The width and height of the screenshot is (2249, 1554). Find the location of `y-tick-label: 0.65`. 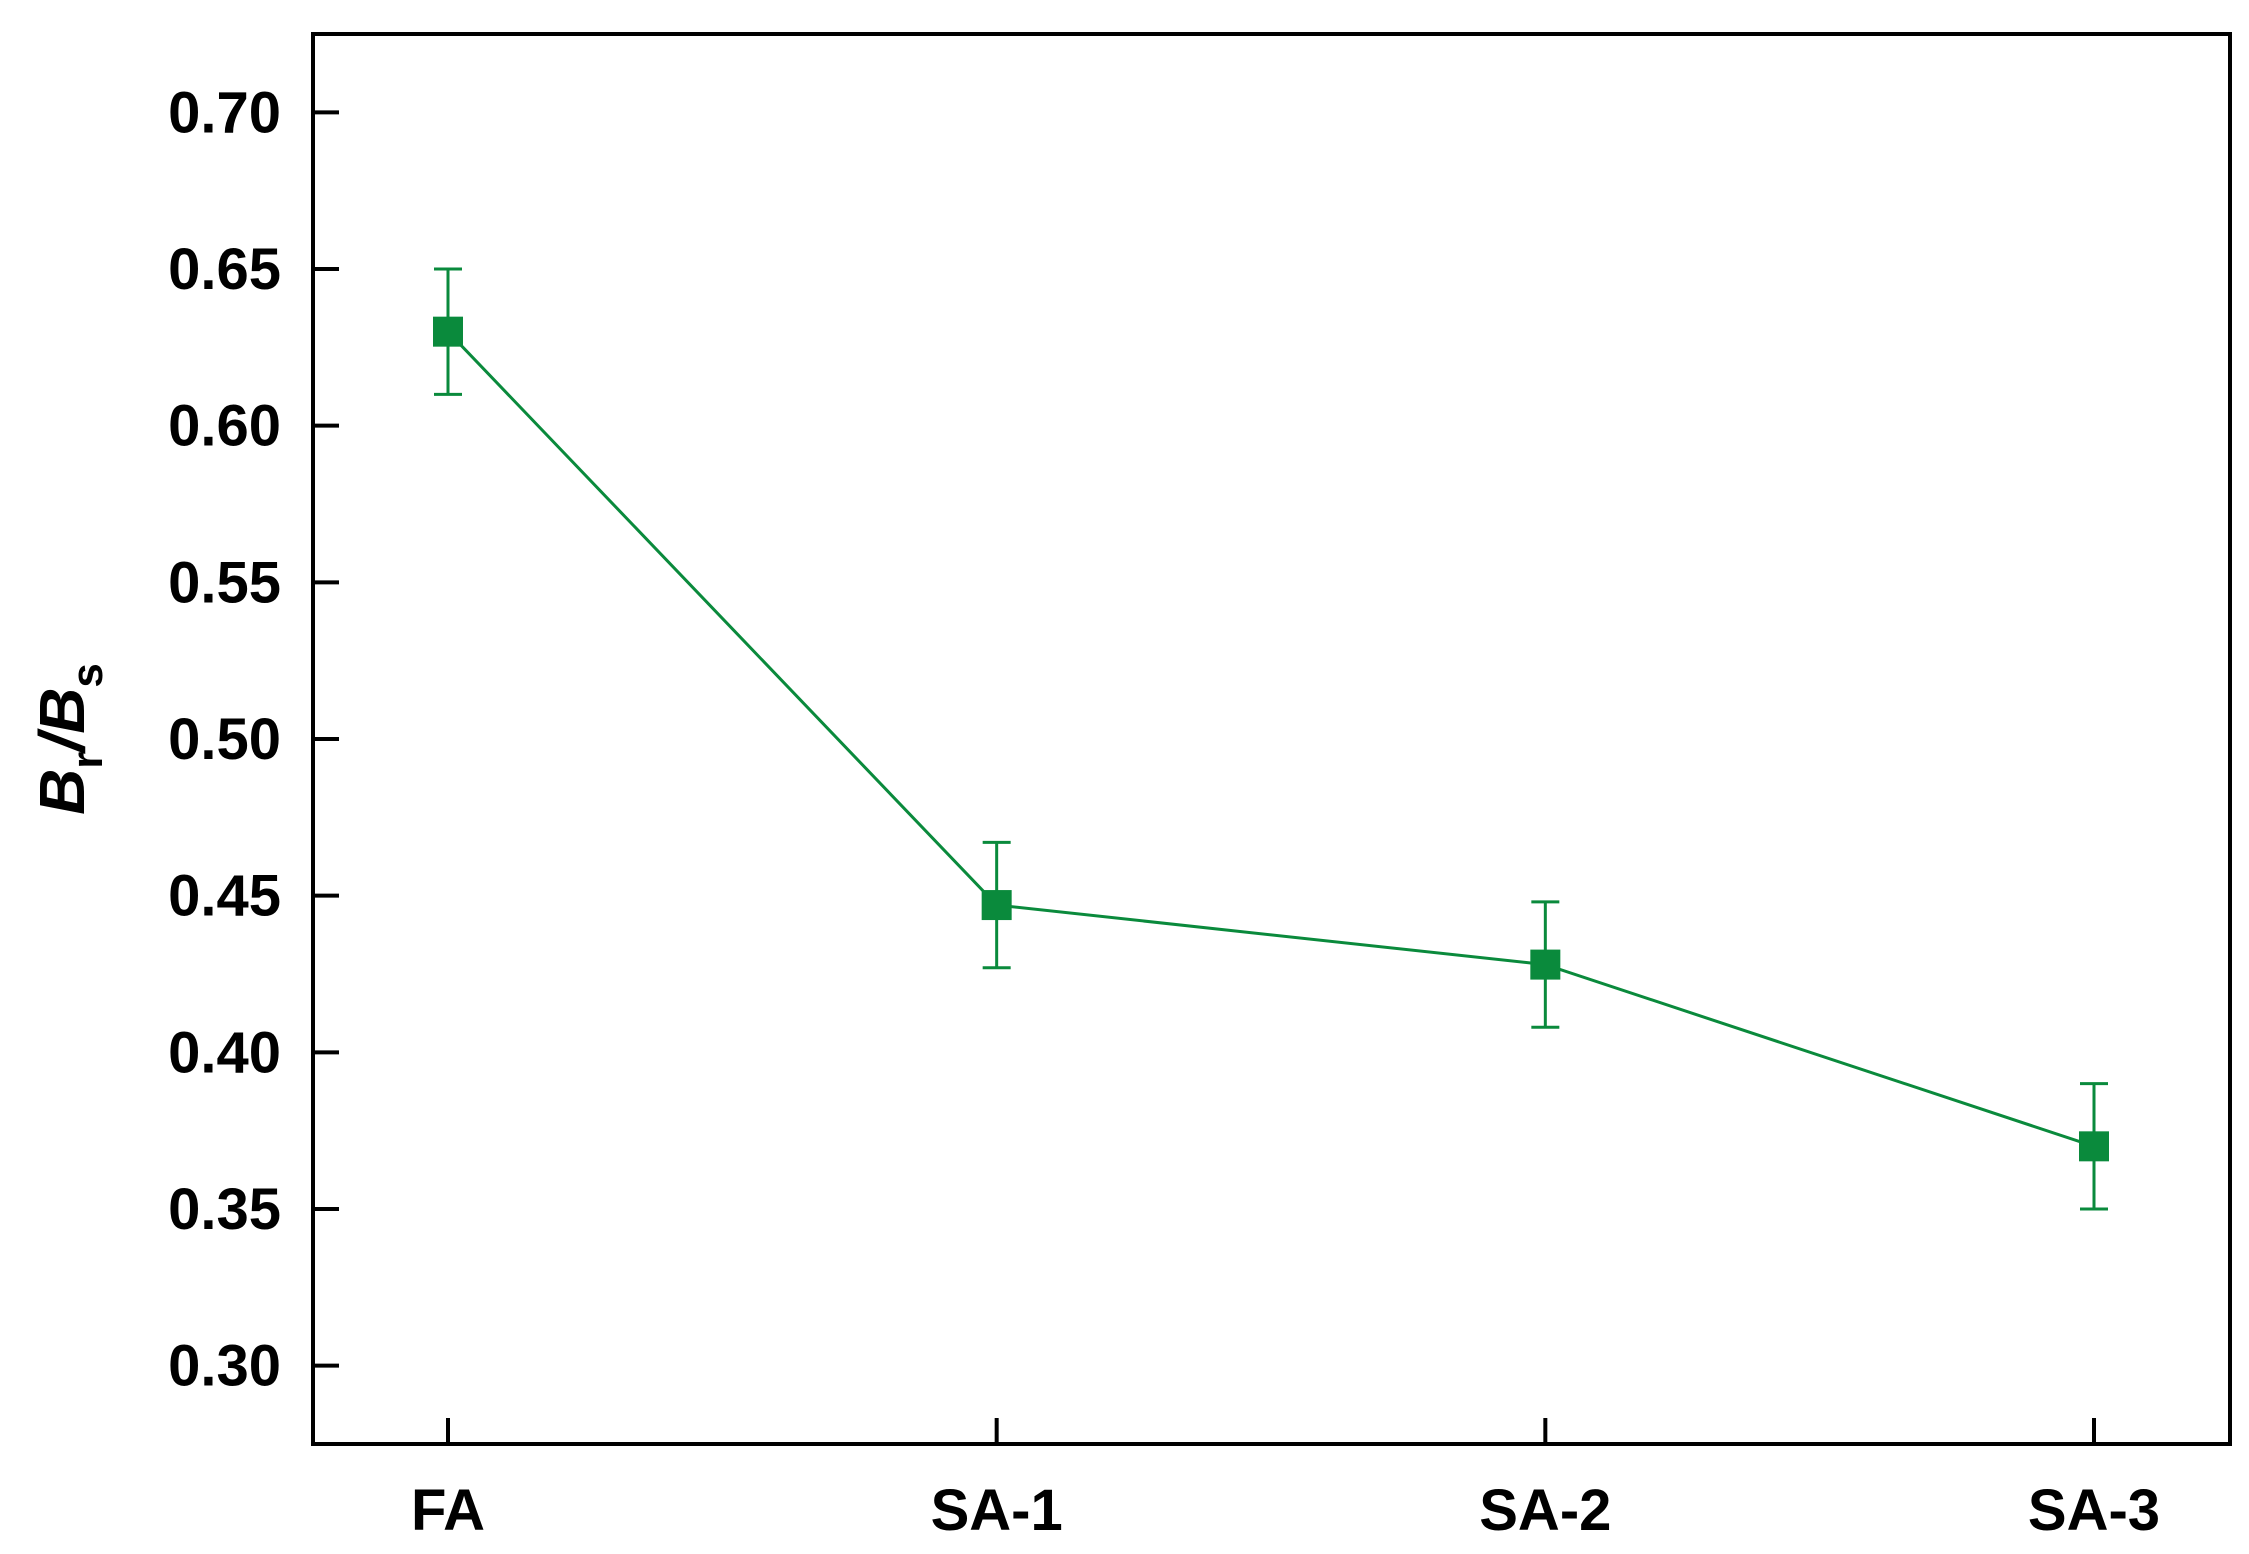

y-tick-label: 0.65 is located at coordinates (224, 269).